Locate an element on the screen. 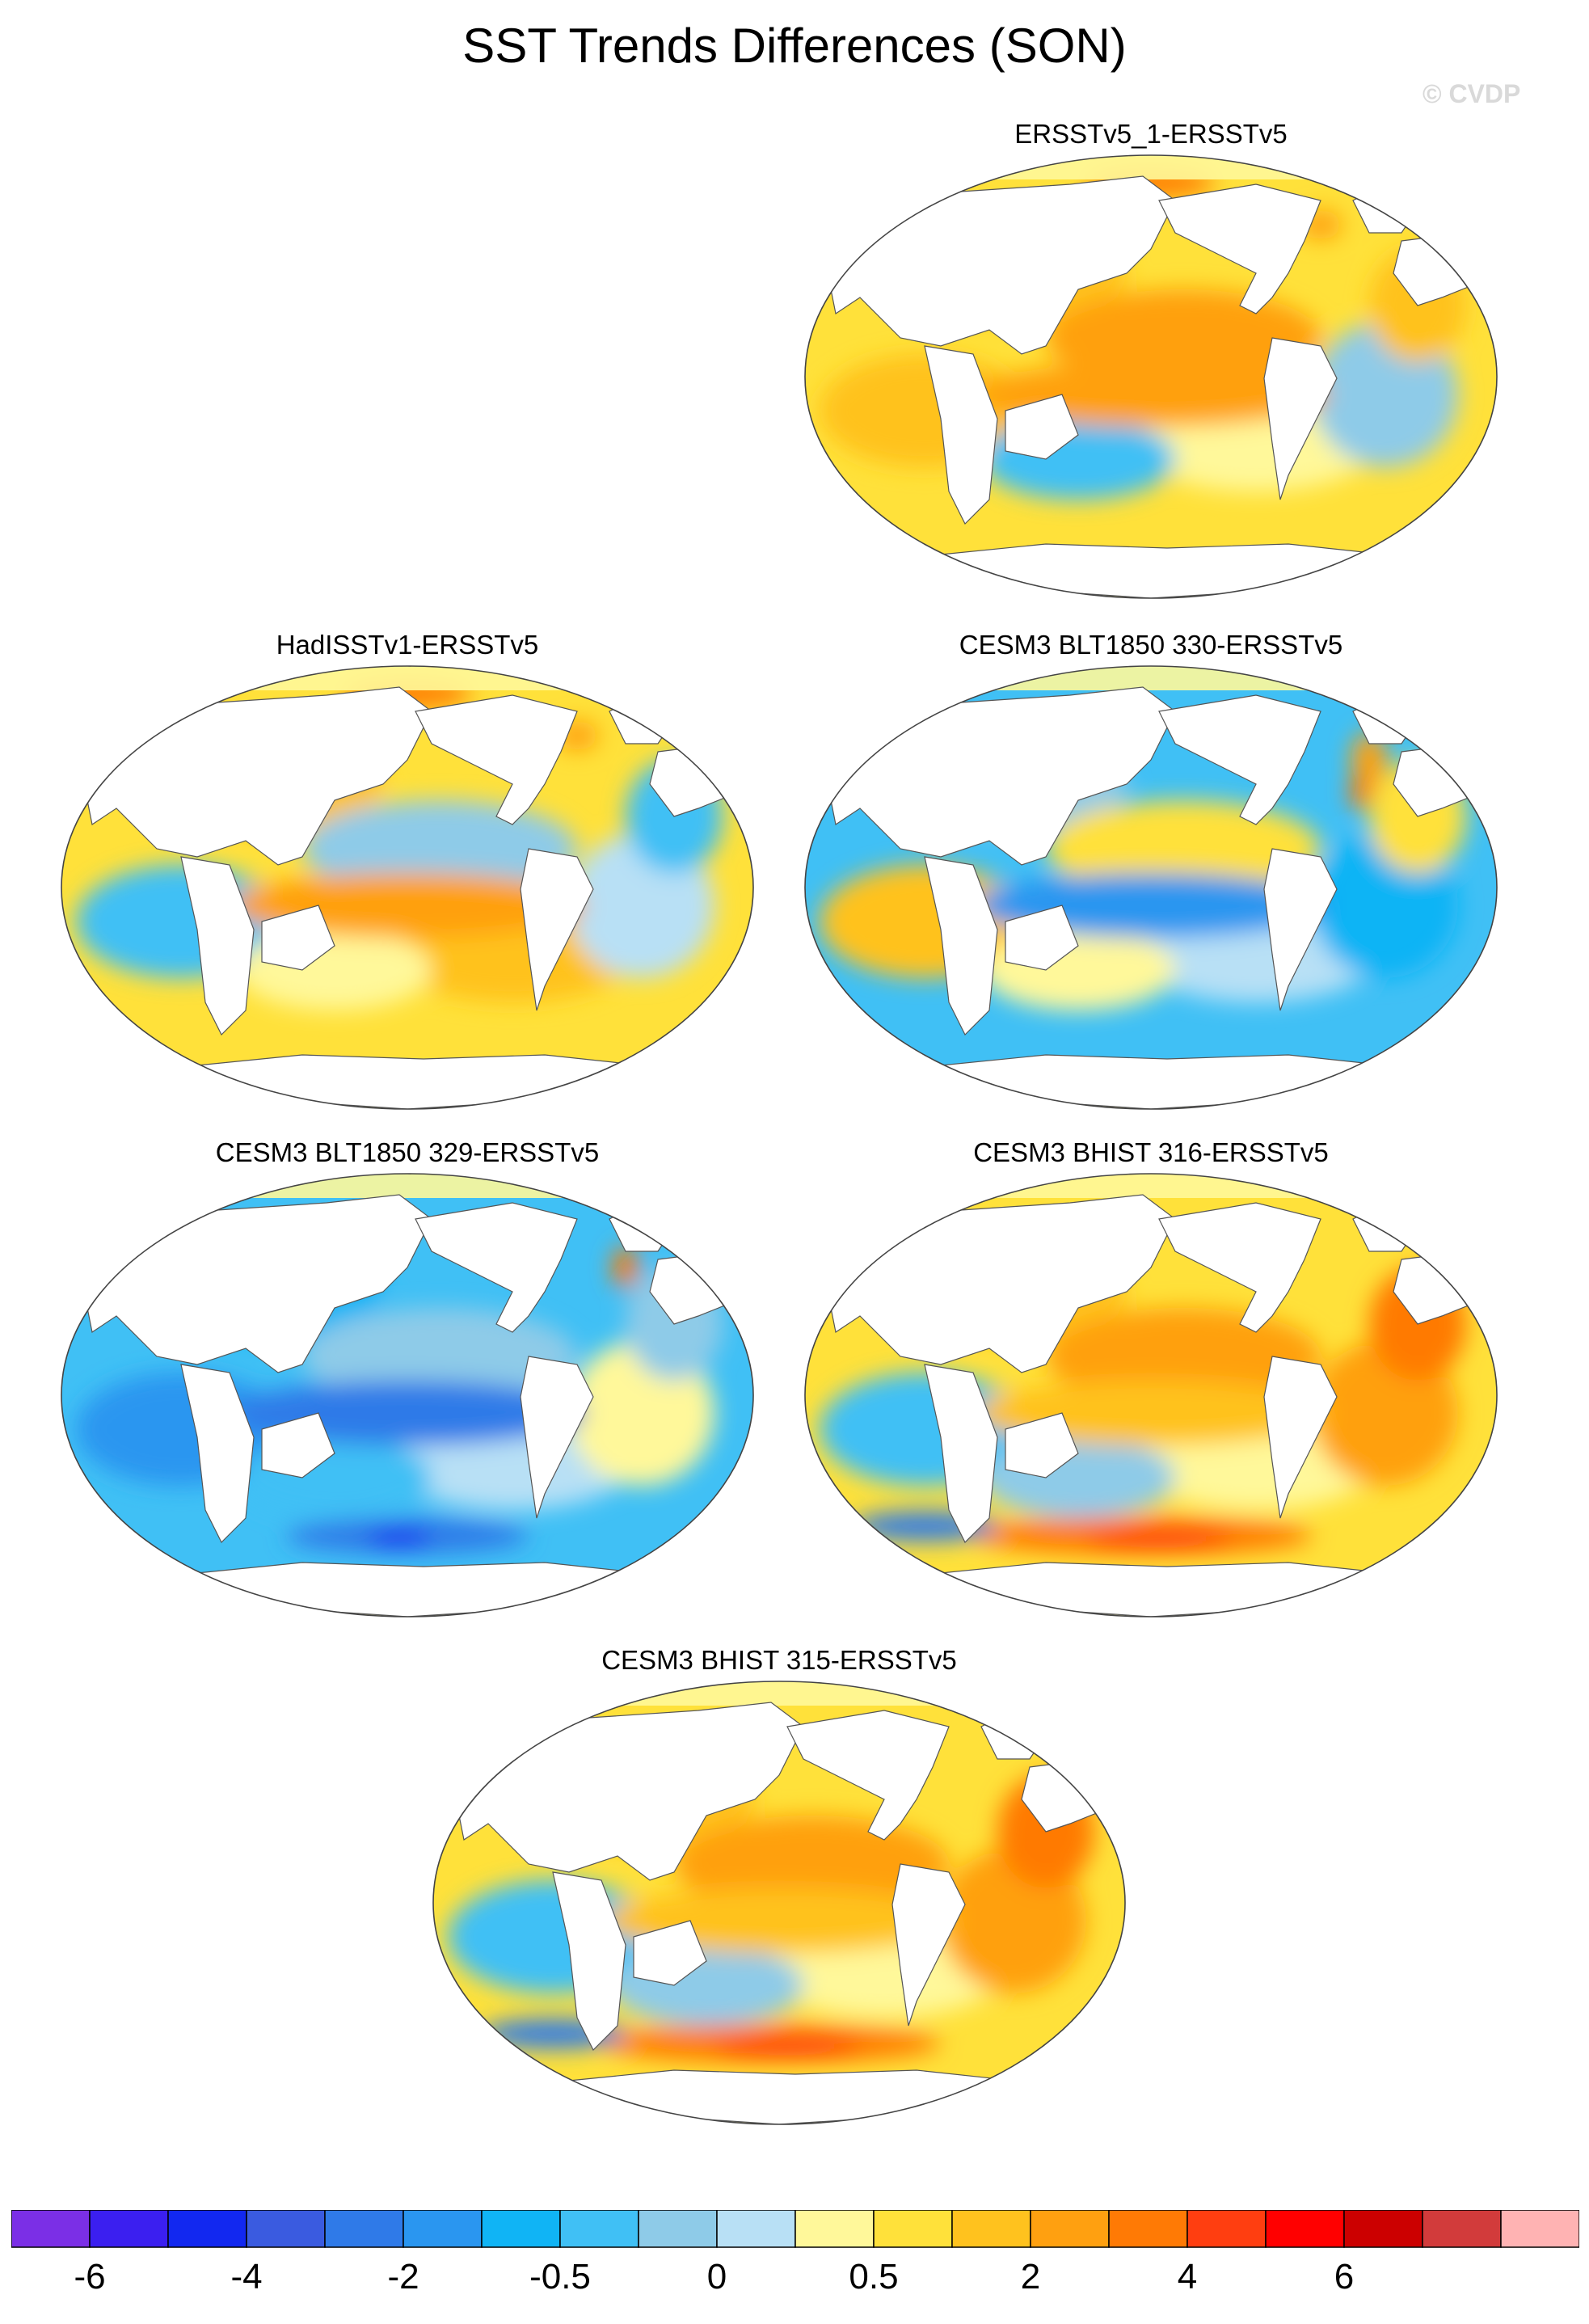  watermark: © CVDP is located at coordinates (1472, 93).